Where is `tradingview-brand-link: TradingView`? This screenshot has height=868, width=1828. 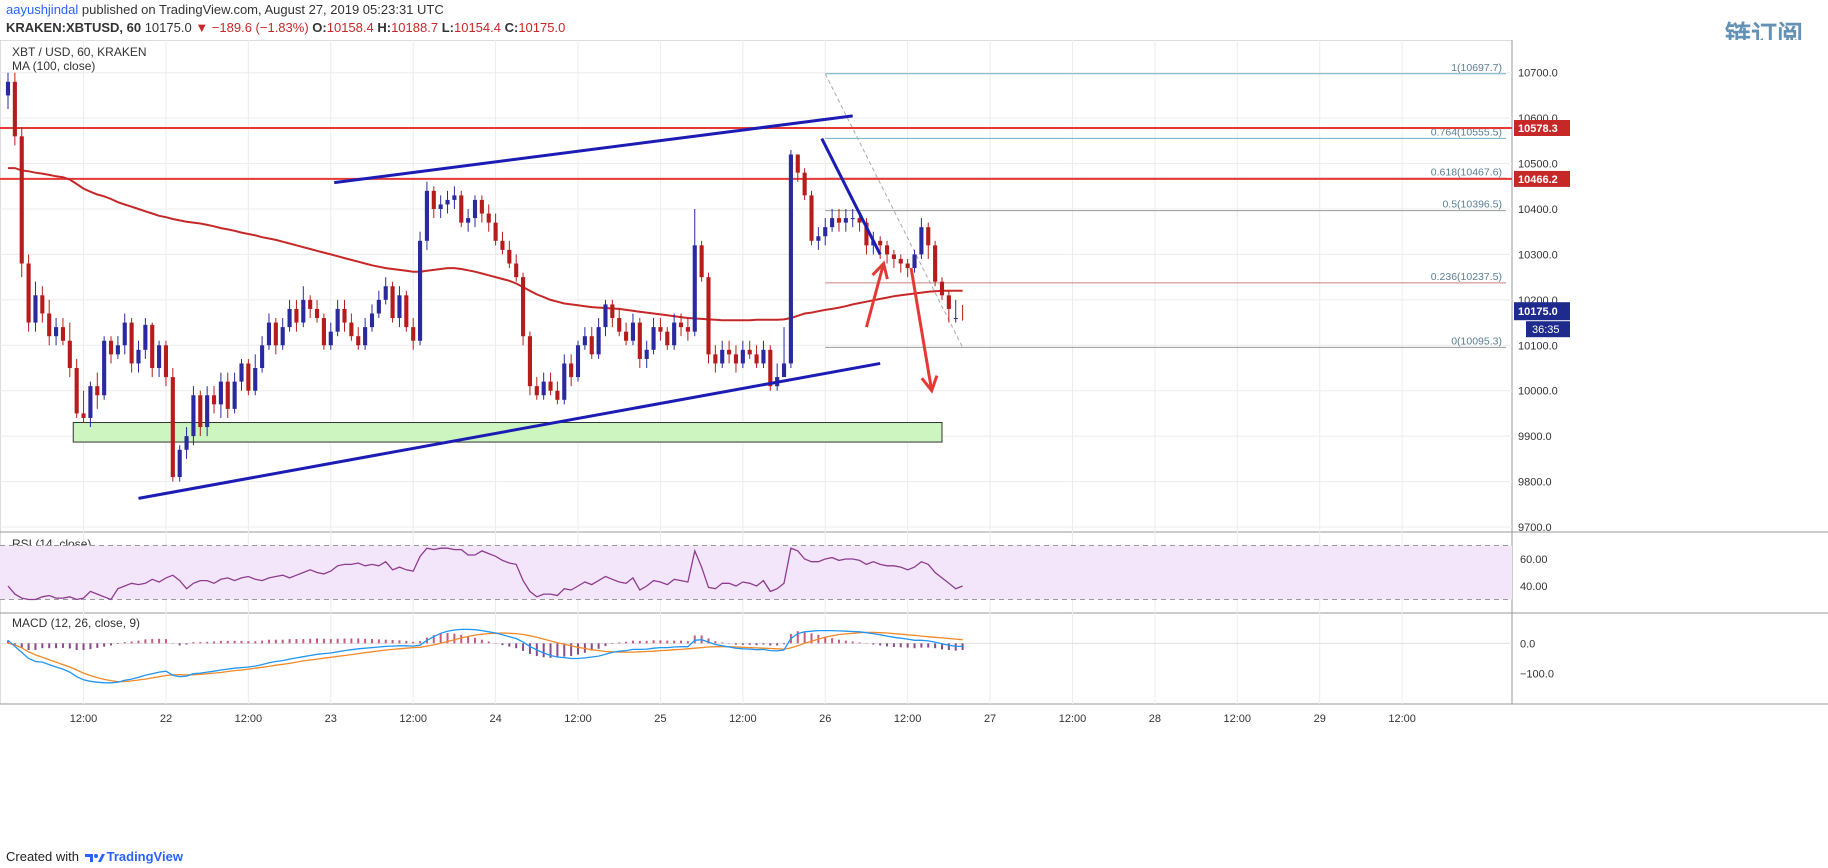 tradingview-brand-link: TradingView is located at coordinates (144, 856).